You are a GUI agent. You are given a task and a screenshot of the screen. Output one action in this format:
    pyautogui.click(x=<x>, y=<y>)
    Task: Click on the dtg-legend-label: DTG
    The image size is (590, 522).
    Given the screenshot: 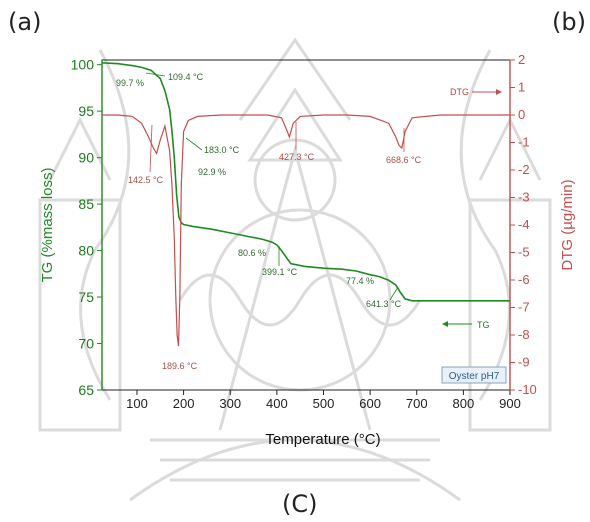 What is the action you would take?
    pyautogui.click(x=459, y=92)
    